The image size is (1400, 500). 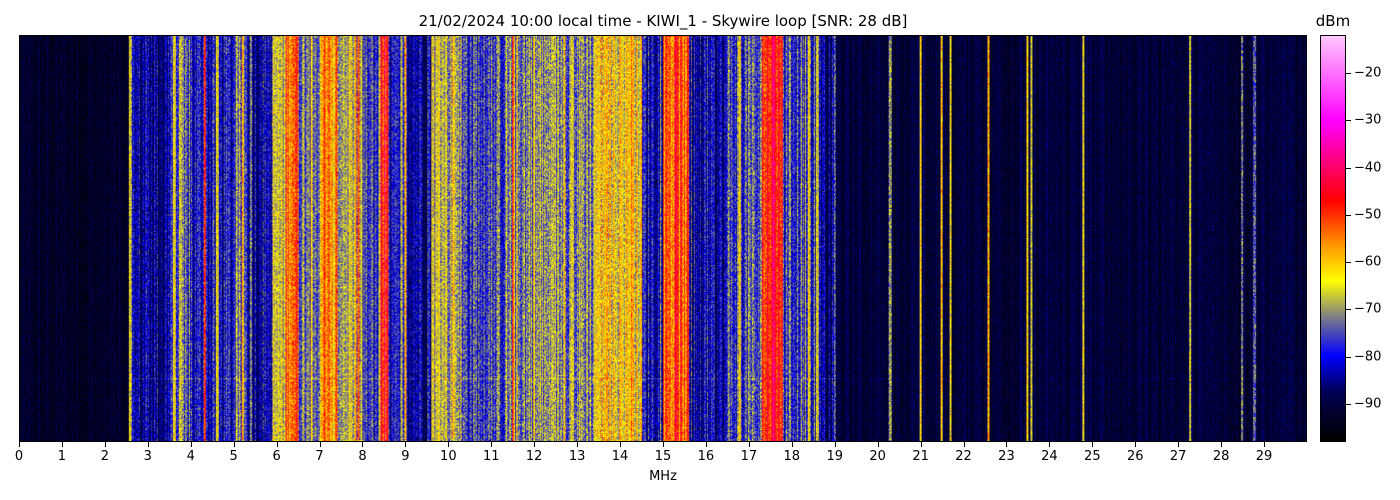 What do you see at coordinates (1178, 456) in the screenshot?
I see `x-tick-label: 27` at bounding box center [1178, 456].